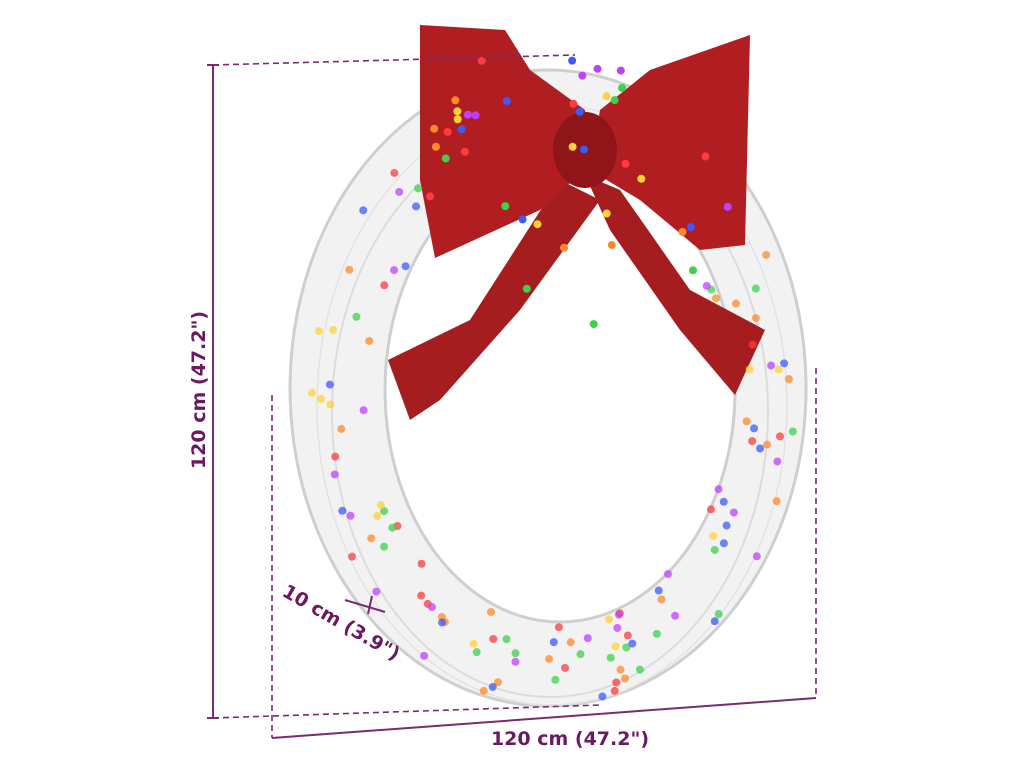 This screenshot has width=1024, height=768. Describe the element at coordinates (675, 285) in the screenshot. I see `bow-tail-right` at that location.